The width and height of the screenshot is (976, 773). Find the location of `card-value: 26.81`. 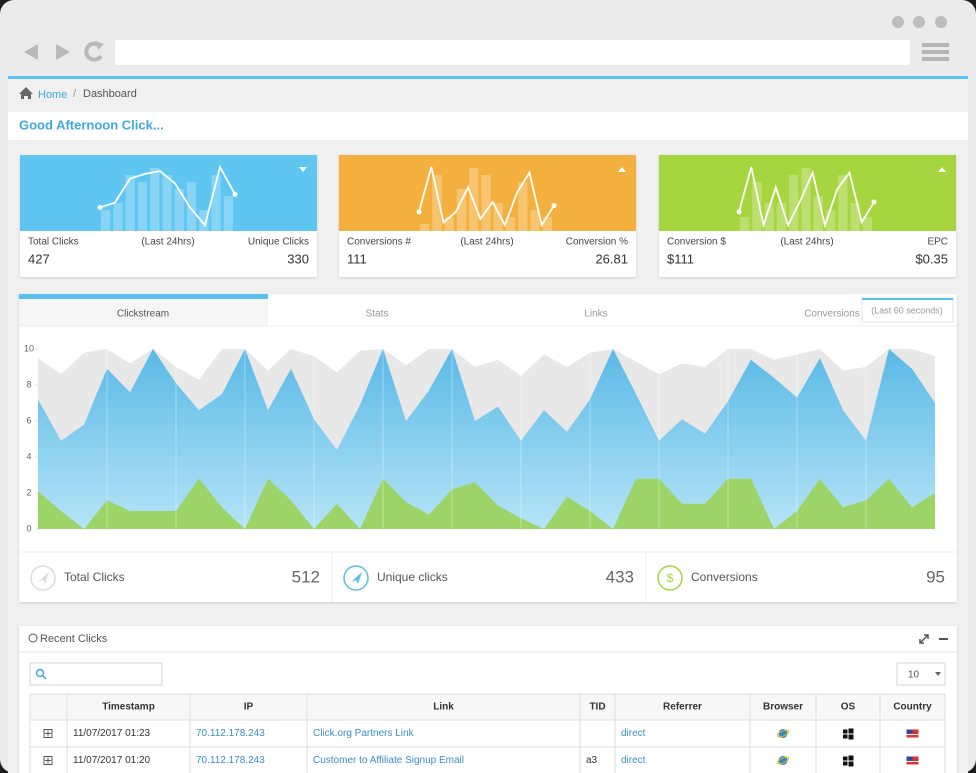

card-value: 26.81 is located at coordinates (611, 258).